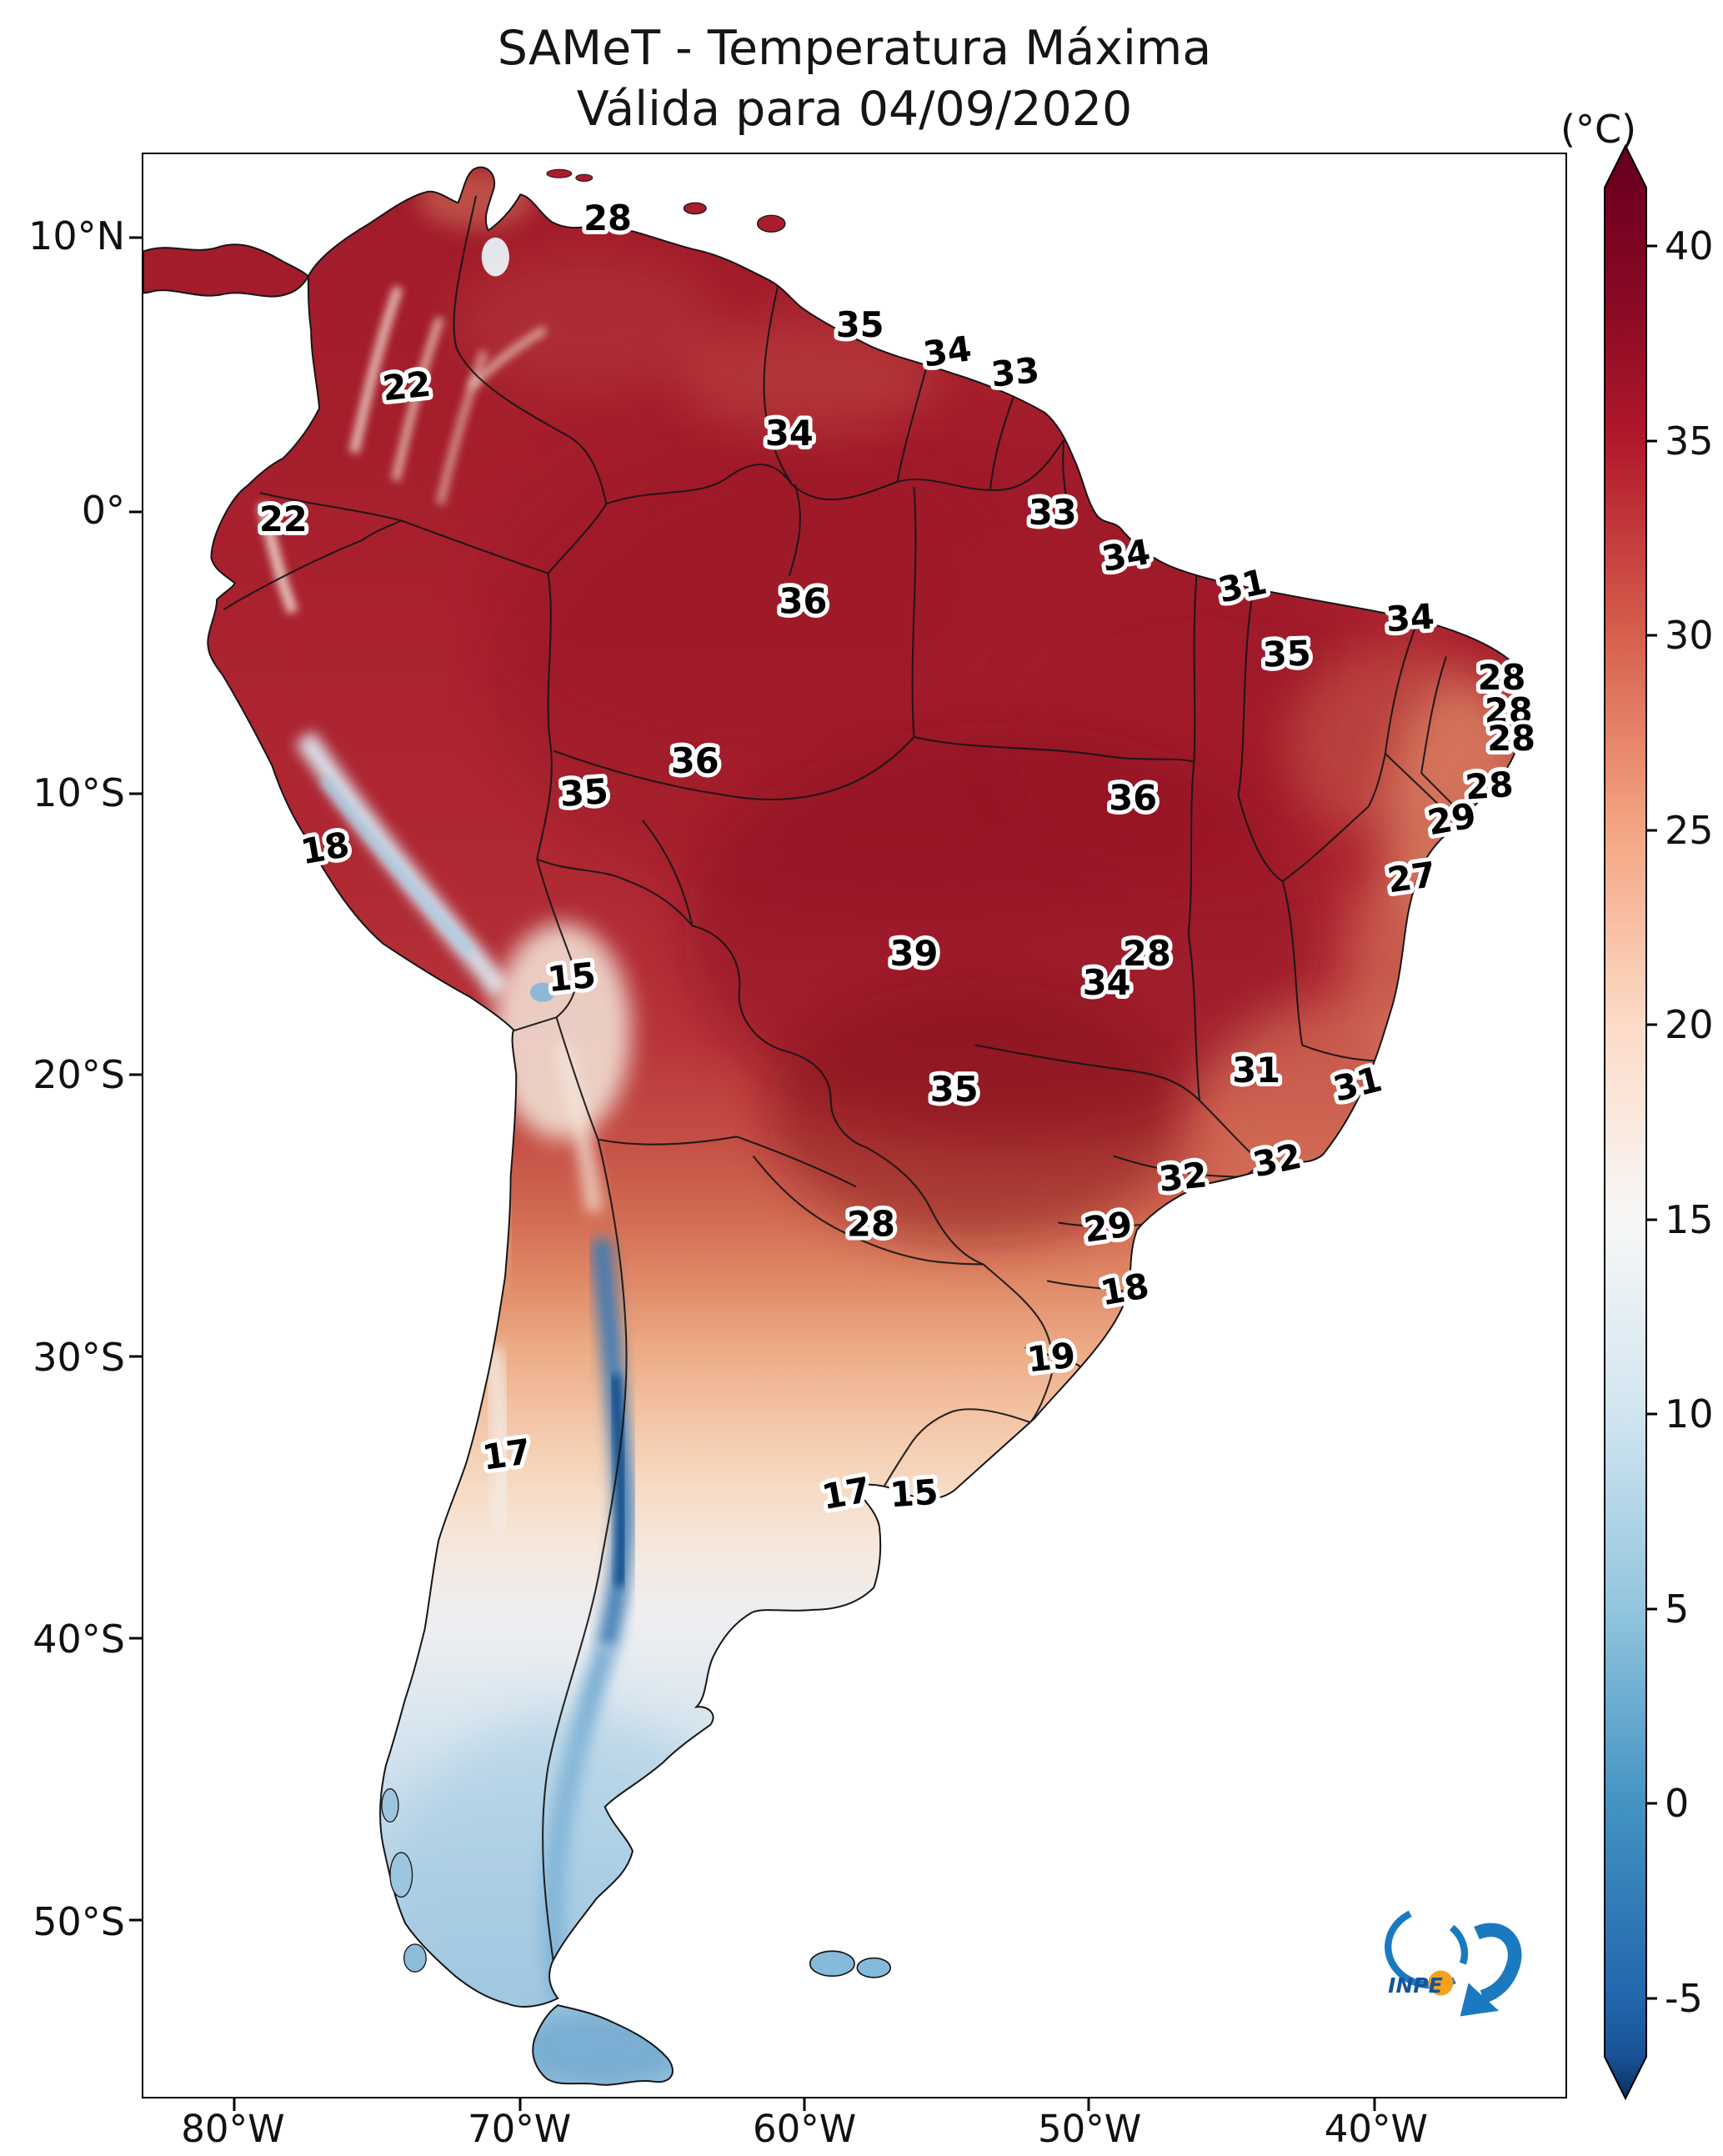 Image resolution: width=1723 pixels, height=2156 pixels. I want to click on station-temp-label: 39, so click(915, 954).